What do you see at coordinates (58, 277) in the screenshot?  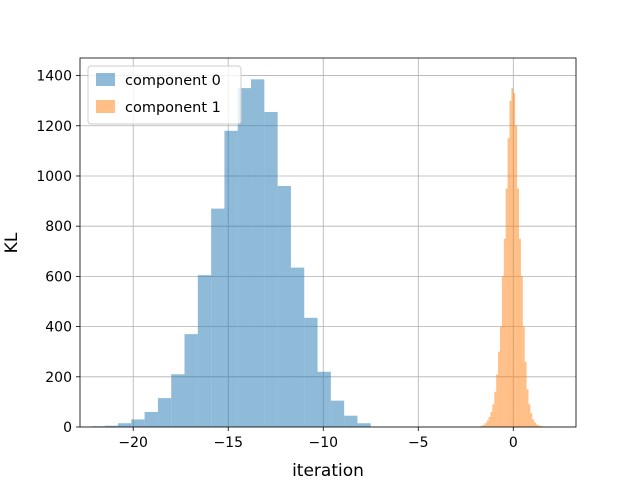 I see `y-tick-label: 600` at bounding box center [58, 277].